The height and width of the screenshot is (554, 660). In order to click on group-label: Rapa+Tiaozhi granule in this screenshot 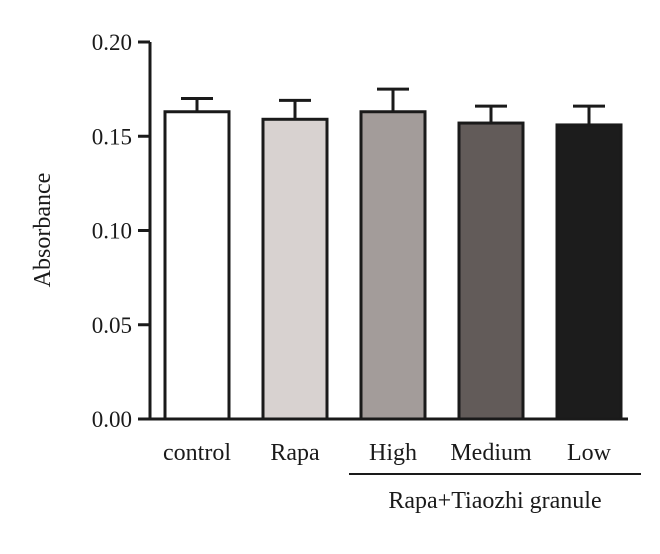, I will do `click(494, 501)`.